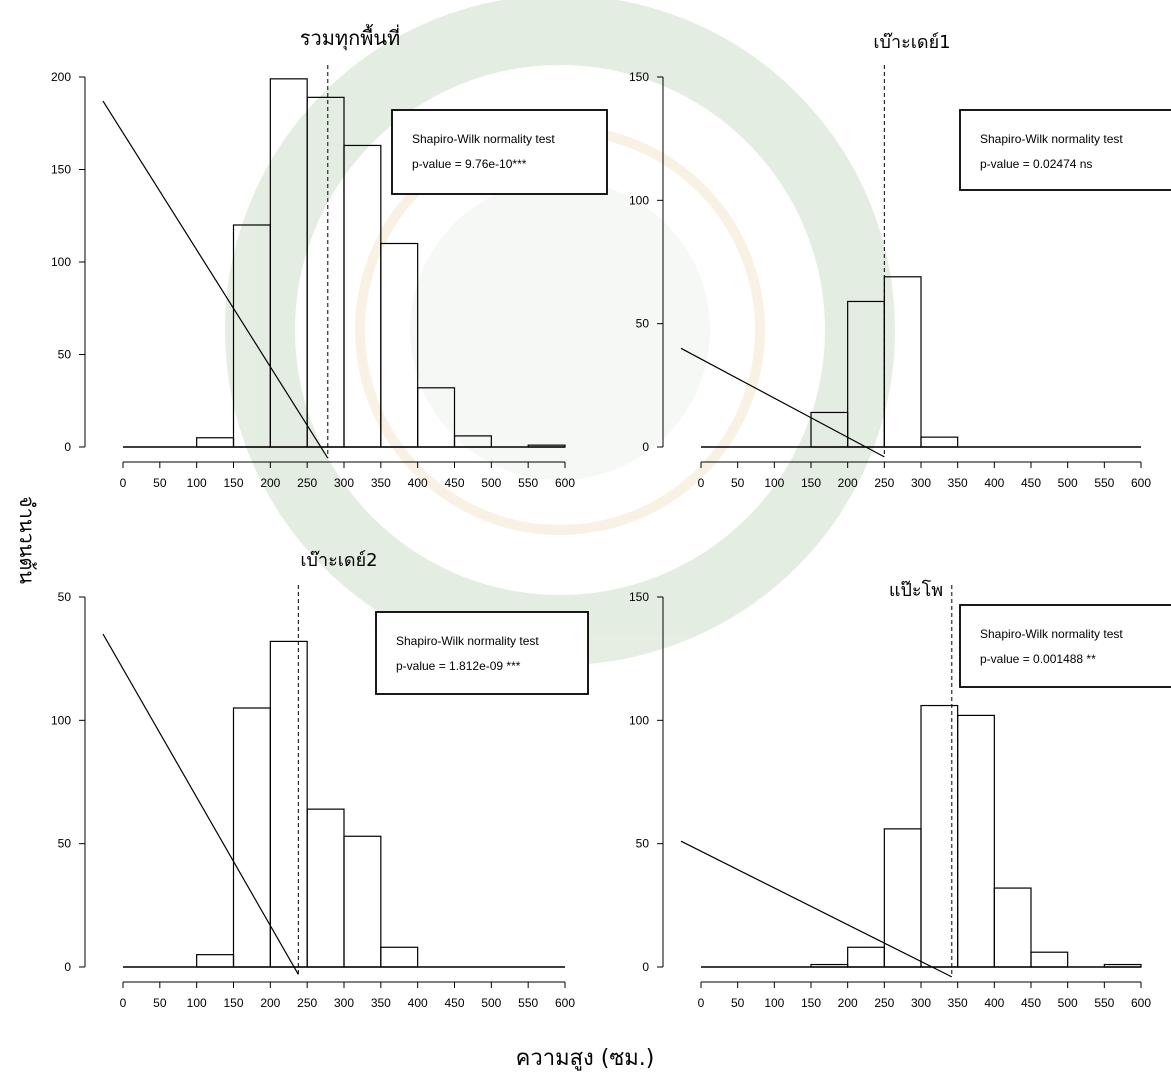 This screenshot has height=1077, width=1171. I want to click on chart-title: แป๊ะโพ, so click(916, 590).